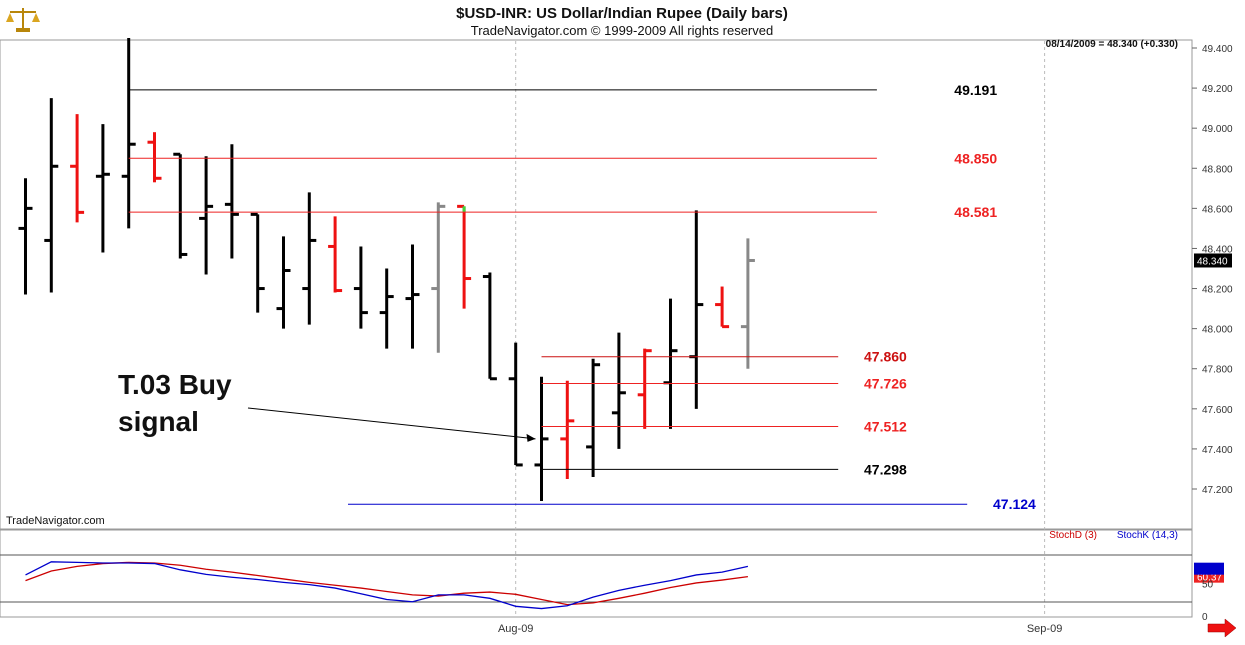 This screenshot has width=1245, height=645. What do you see at coordinates (1208, 585) in the screenshot?
I see `stoch-tick-label: 50` at bounding box center [1208, 585].